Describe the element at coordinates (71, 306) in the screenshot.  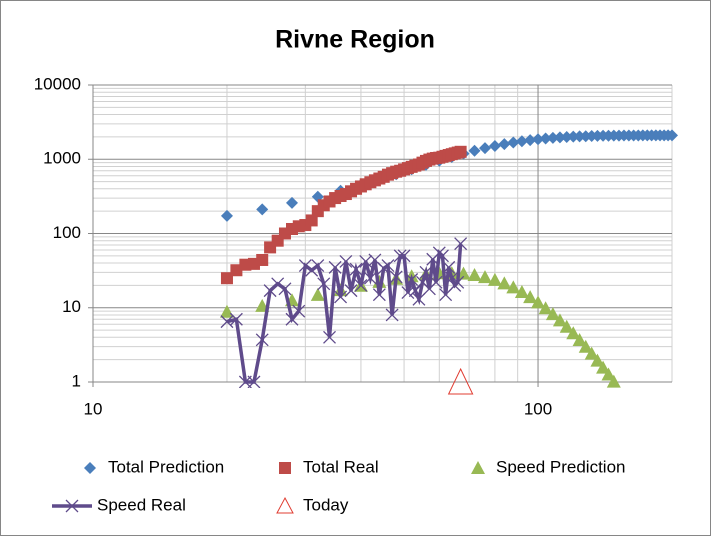
I see `y-tick-label: 10` at that location.